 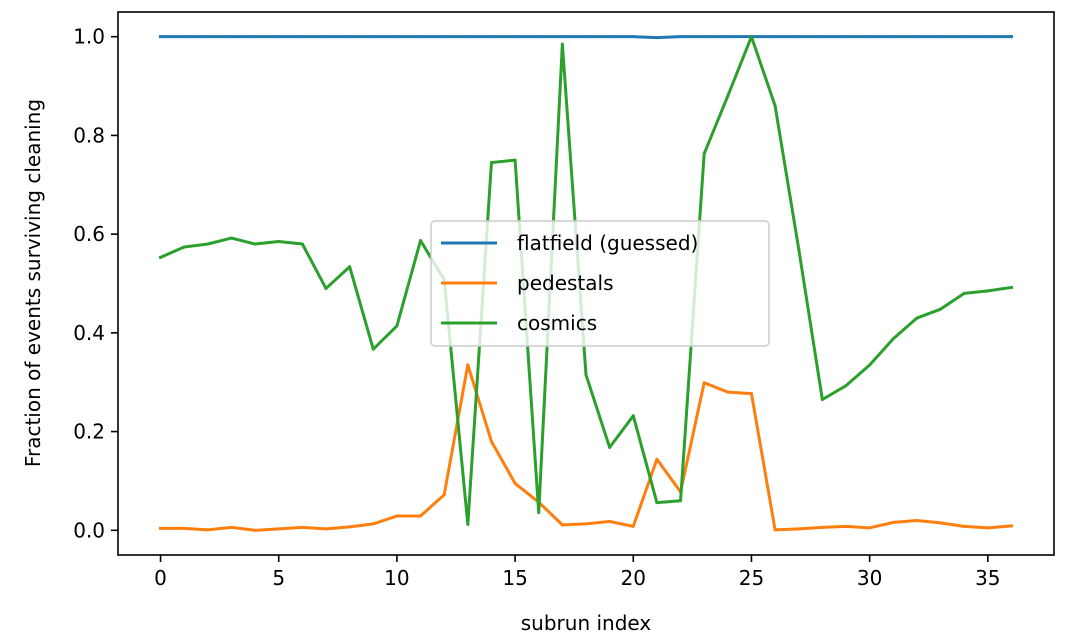 What do you see at coordinates (987, 578) in the screenshot?
I see `x-tick-label: 35` at bounding box center [987, 578].